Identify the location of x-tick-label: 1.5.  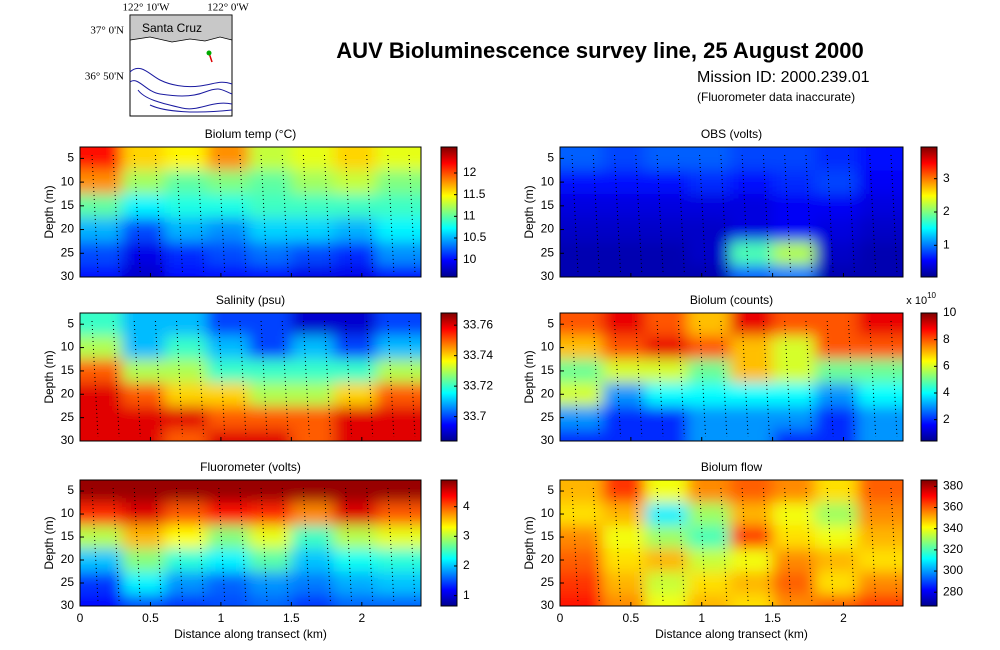
(772, 618).